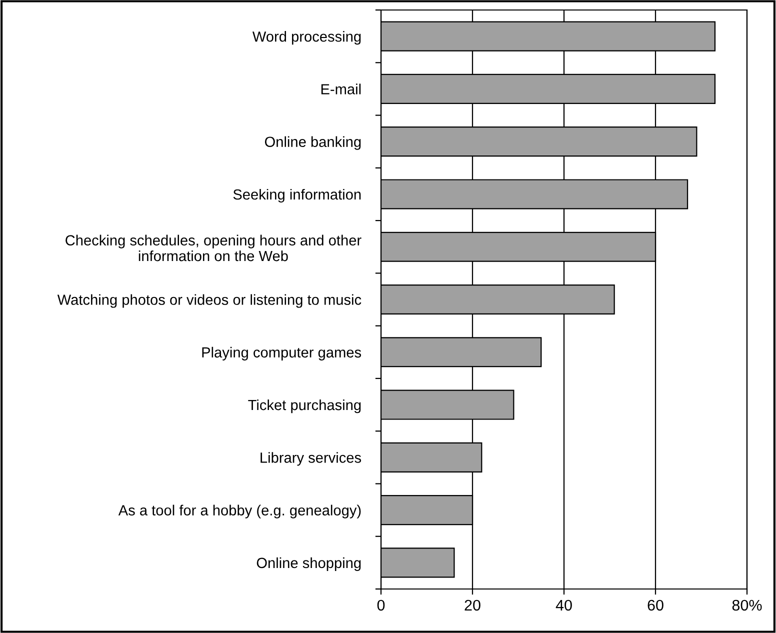  What do you see at coordinates (282, 353) in the screenshot?
I see `y-tick-label: Playing computer games` at bounding box center [282, 353].